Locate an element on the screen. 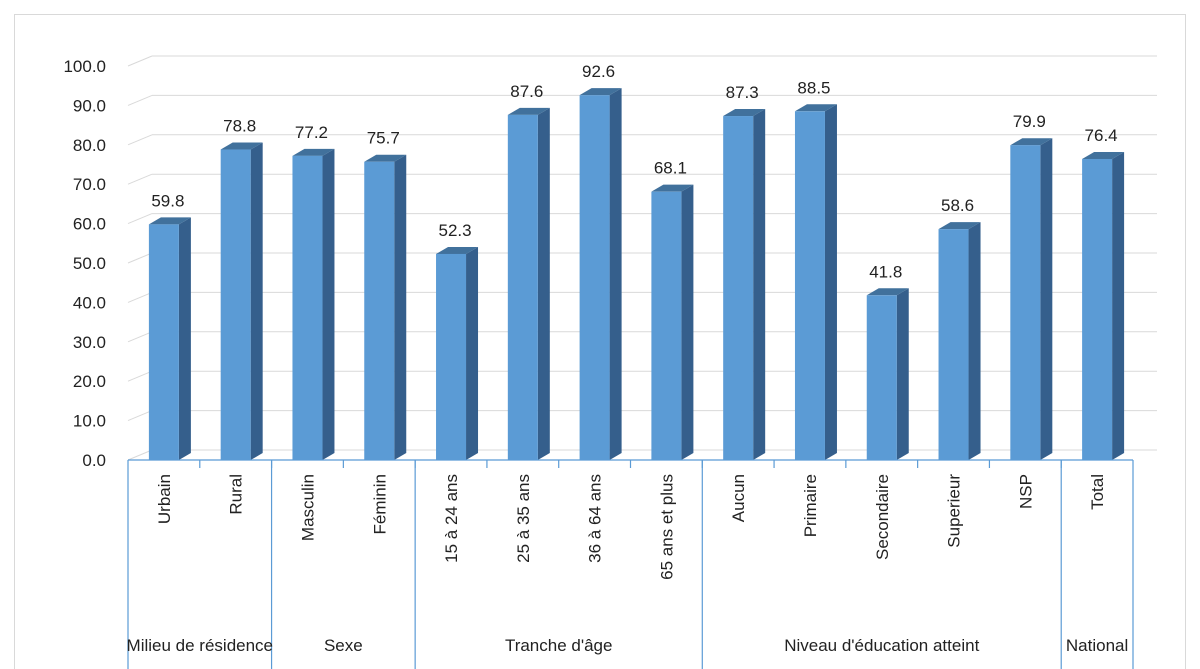 This screenshot has height=669, width=1200. category-label: NSP is located at coordinates (1025, 491).